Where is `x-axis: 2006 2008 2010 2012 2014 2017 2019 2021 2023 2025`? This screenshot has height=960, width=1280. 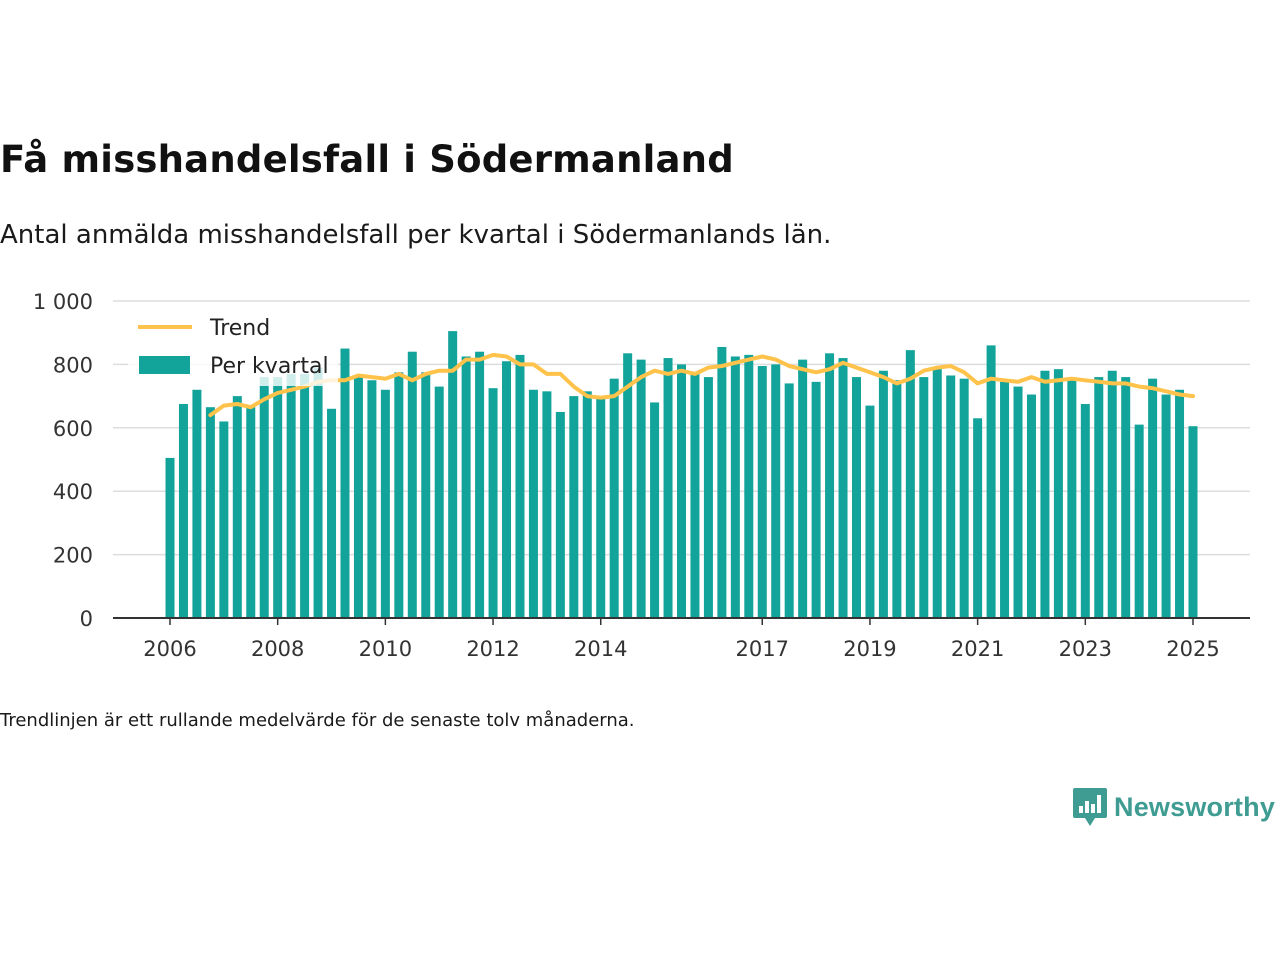 x-axis: 2006 2008 2010 2012 2014 2017 2019 2021 2023 2025 is located at coordinates (681, 639).